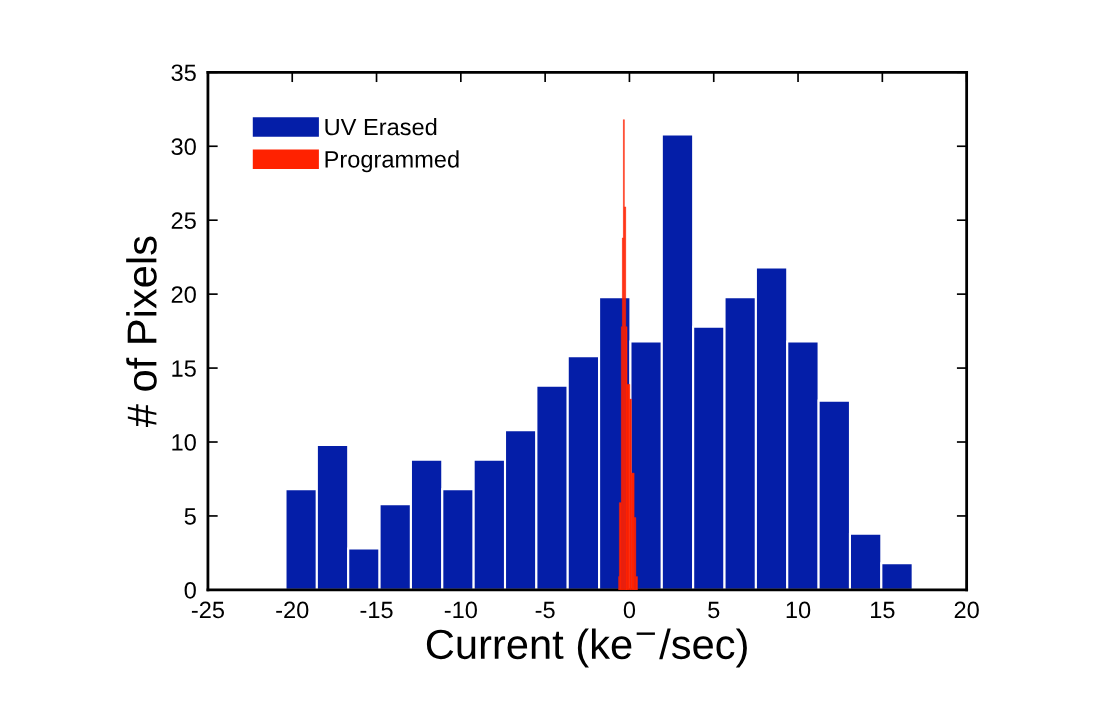 The width and height of the screenshot is (1106, 709). Describe the element at coordinates (629, 610) in the screenshot. I see `x-tick-label: 0` at that location.